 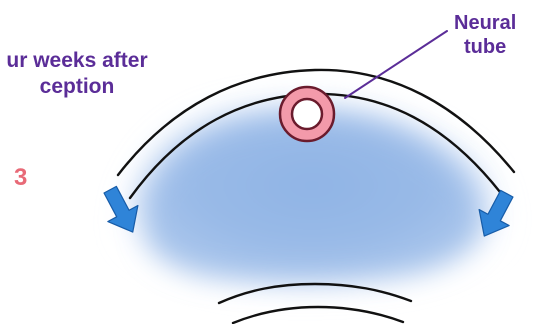 I want to click on caption-line-2: ception, so click(x=77, y=86).